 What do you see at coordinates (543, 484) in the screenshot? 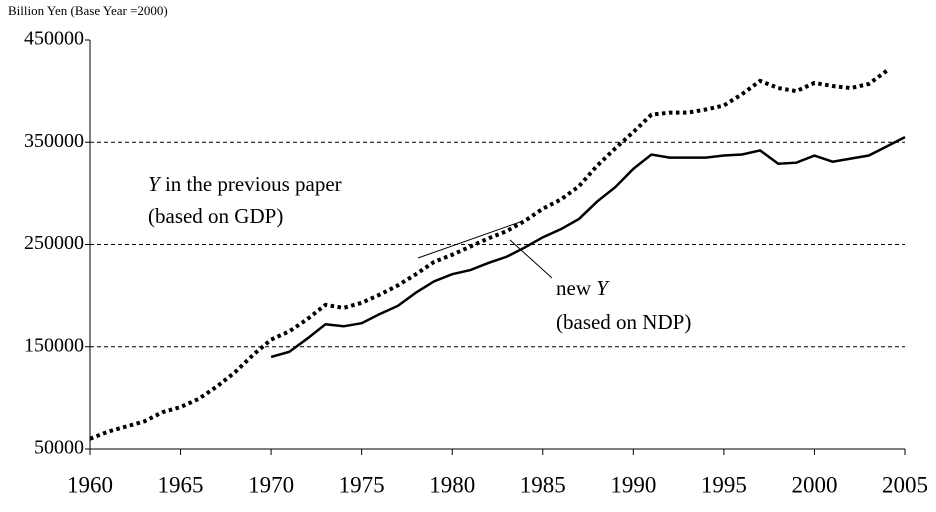
I see `x-tick-label: 1985` at bounding box center [543, 484].